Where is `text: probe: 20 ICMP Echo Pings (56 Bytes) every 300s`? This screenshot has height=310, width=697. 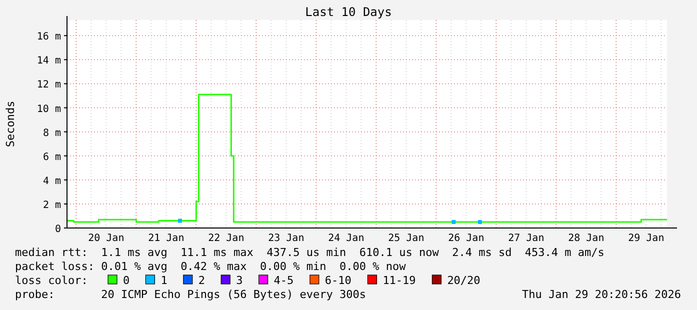
text: probe: 20 ICMP Echo Pings (56 Bytes) every 300s is located at coordinates (190, 294).